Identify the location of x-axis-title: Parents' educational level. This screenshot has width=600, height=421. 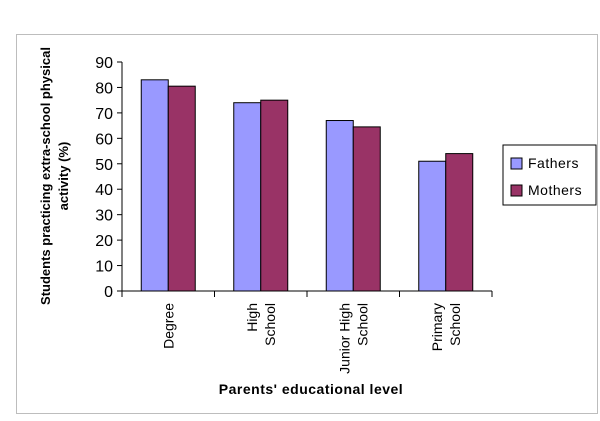
(311, 389).